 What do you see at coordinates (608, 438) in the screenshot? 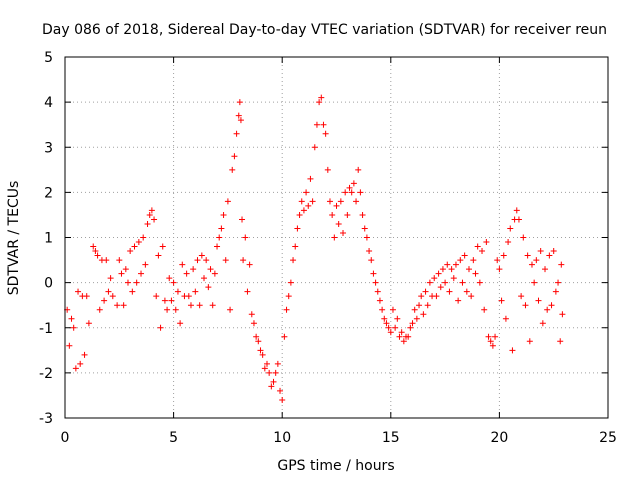
I see `x-tick-label: 25` at bounding box center [608, 438].